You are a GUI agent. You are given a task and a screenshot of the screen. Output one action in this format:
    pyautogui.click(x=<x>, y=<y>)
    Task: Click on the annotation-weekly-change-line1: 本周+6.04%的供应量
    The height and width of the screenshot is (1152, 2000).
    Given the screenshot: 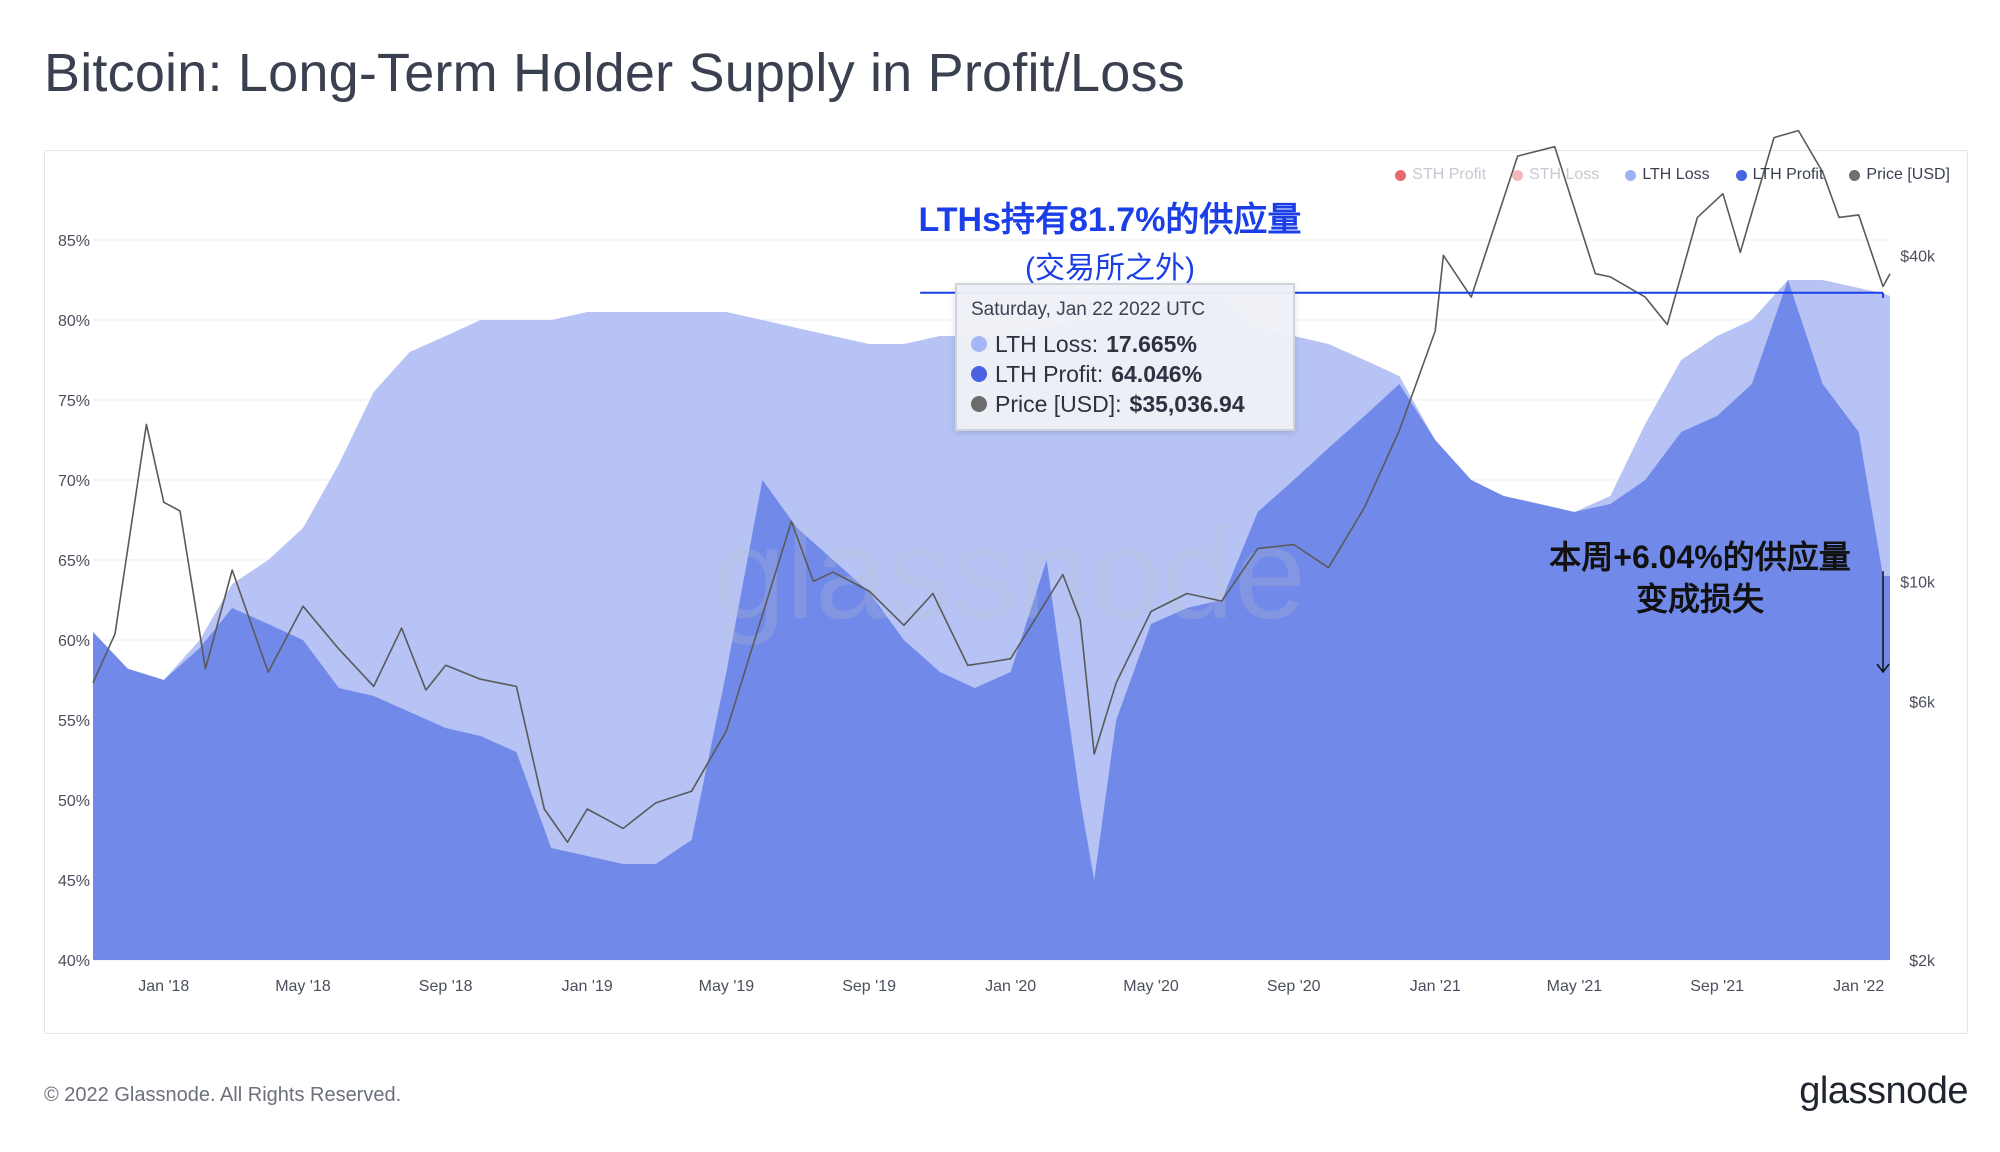 What is the action you would take?
    pyautogui.click(x=1700, y=557)
    